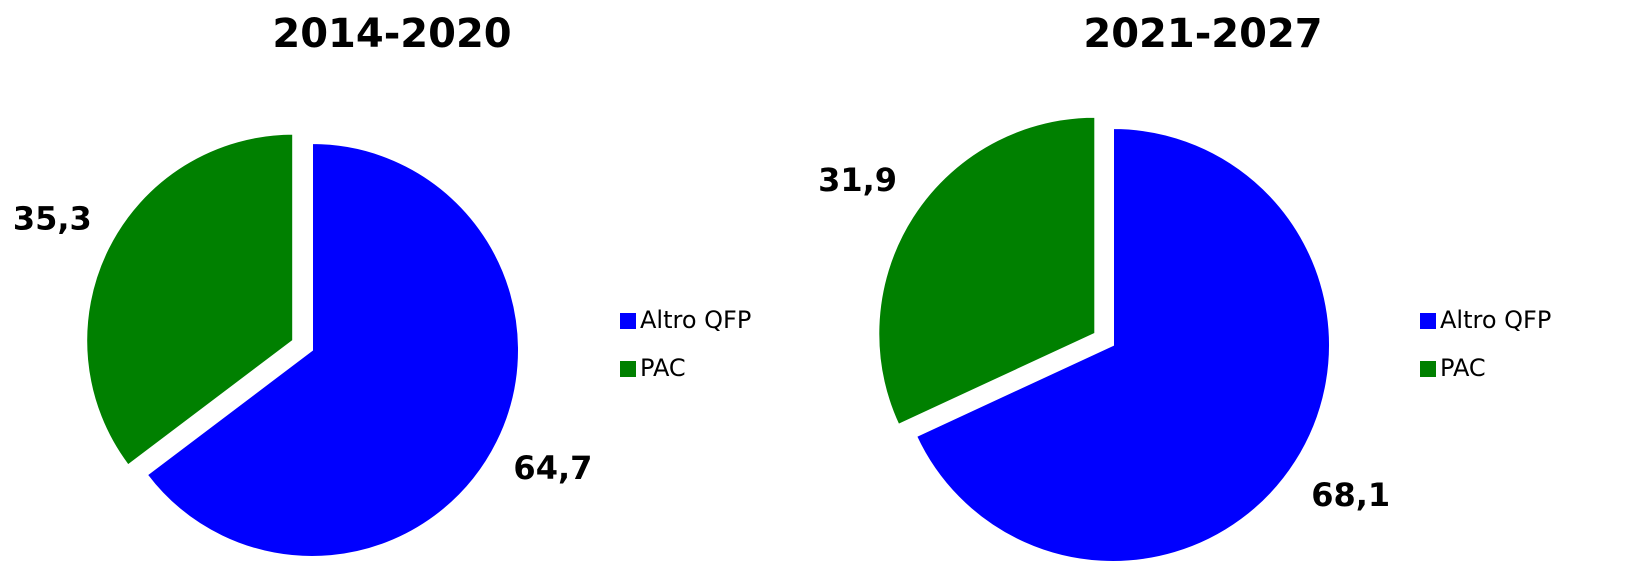  What do you see at coordinates (391, 34) in the screenshot?
I see `chart-title: 2014-2020` at bounding box center [391, 34].